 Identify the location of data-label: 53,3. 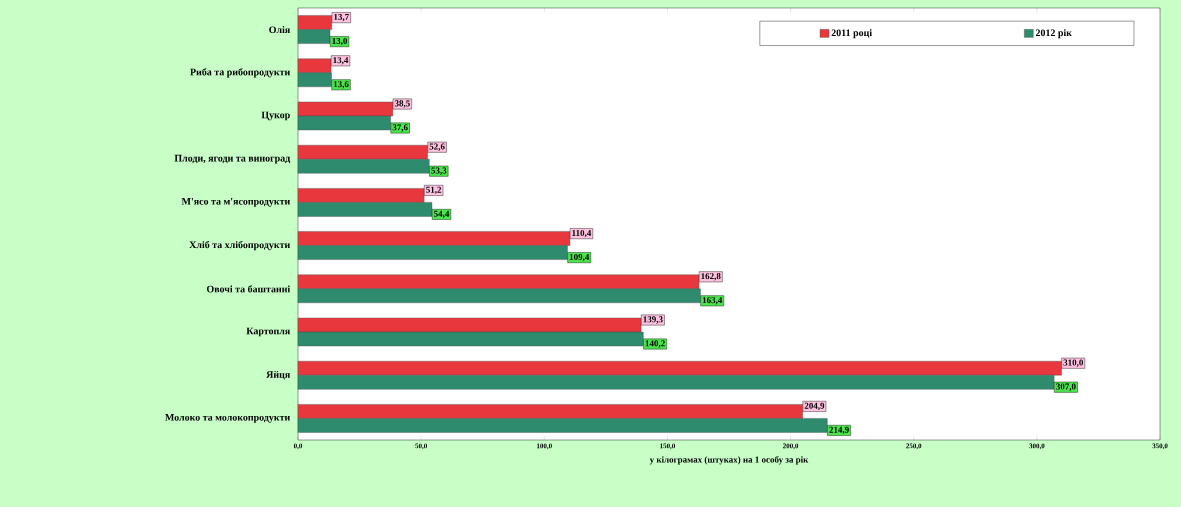
(439, 171).